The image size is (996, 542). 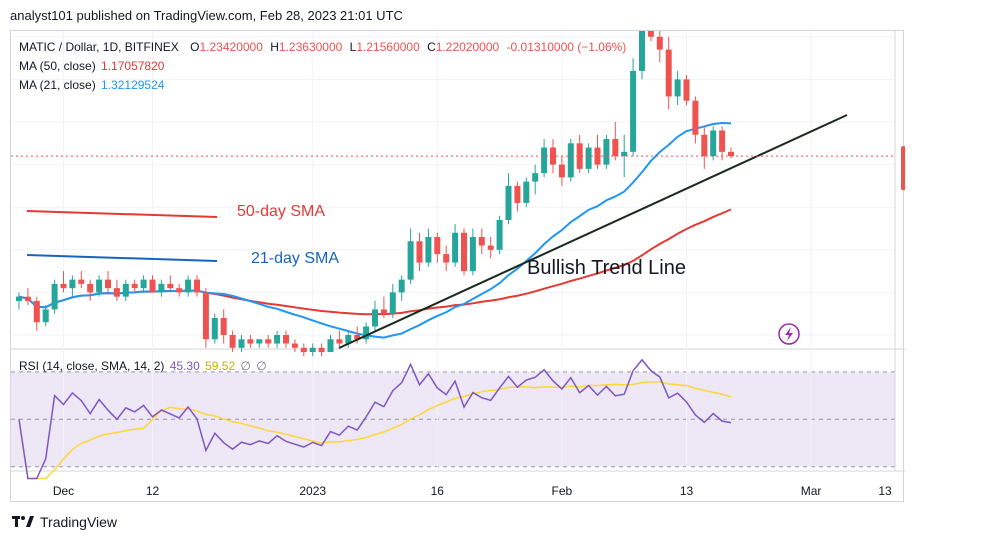 I want to click on ohlc-close-value: 1.22020000, so click(x=467, y=47).